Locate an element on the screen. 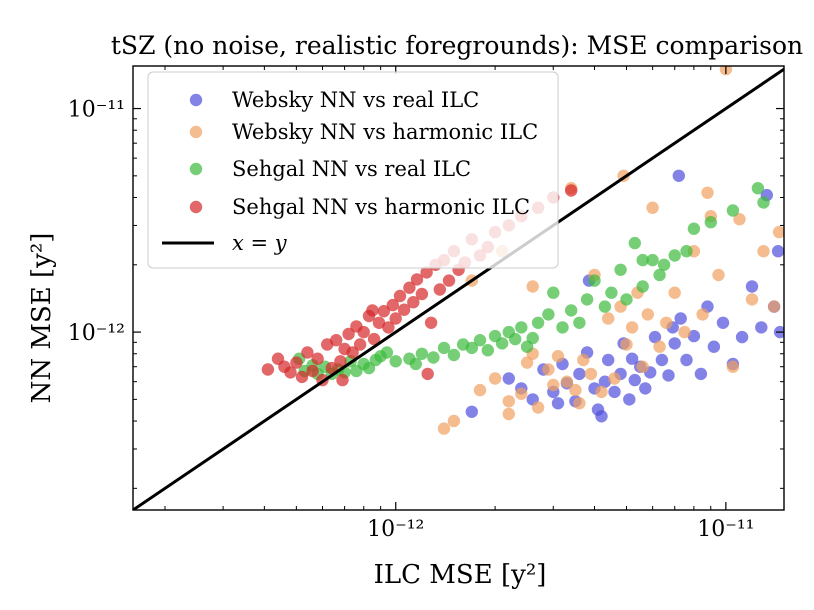 This screenshot has width=814, height=610. x-tick-label: 10⁻¹¹ is located at coordinates (725, 529).